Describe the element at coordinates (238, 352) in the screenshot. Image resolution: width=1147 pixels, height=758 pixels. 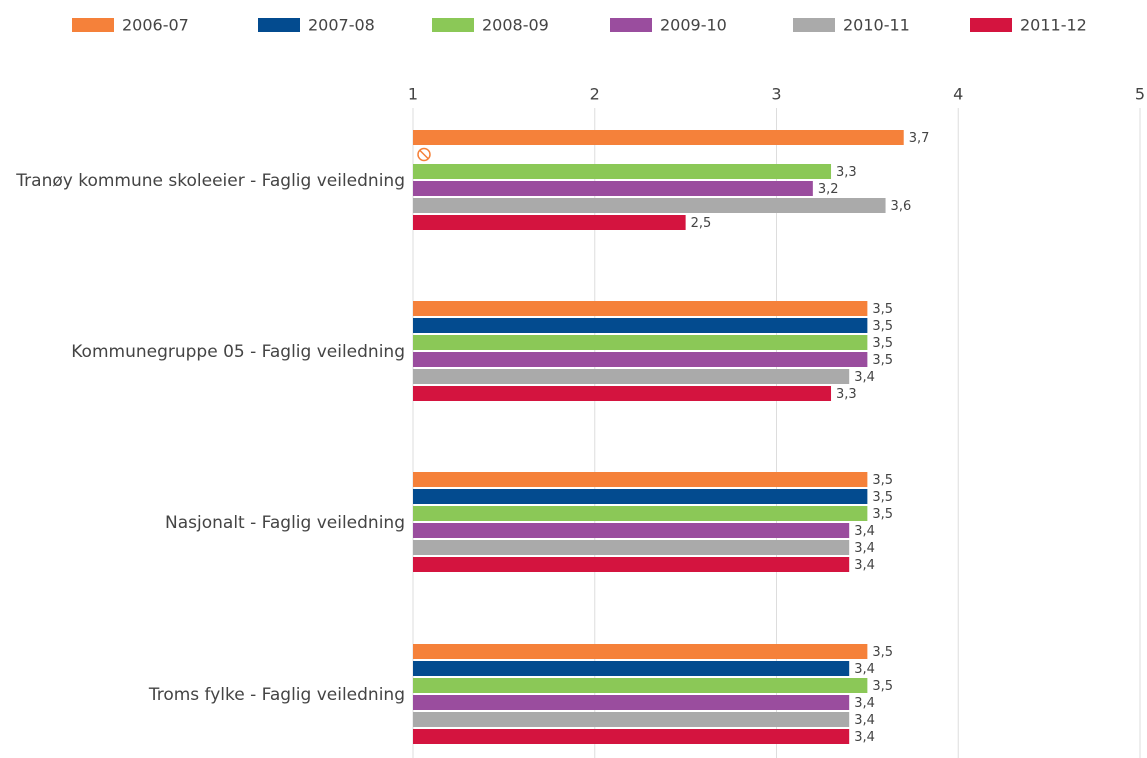
I see `category-label: Kommunegruppe 05 - Faglig veiledning` at that location.